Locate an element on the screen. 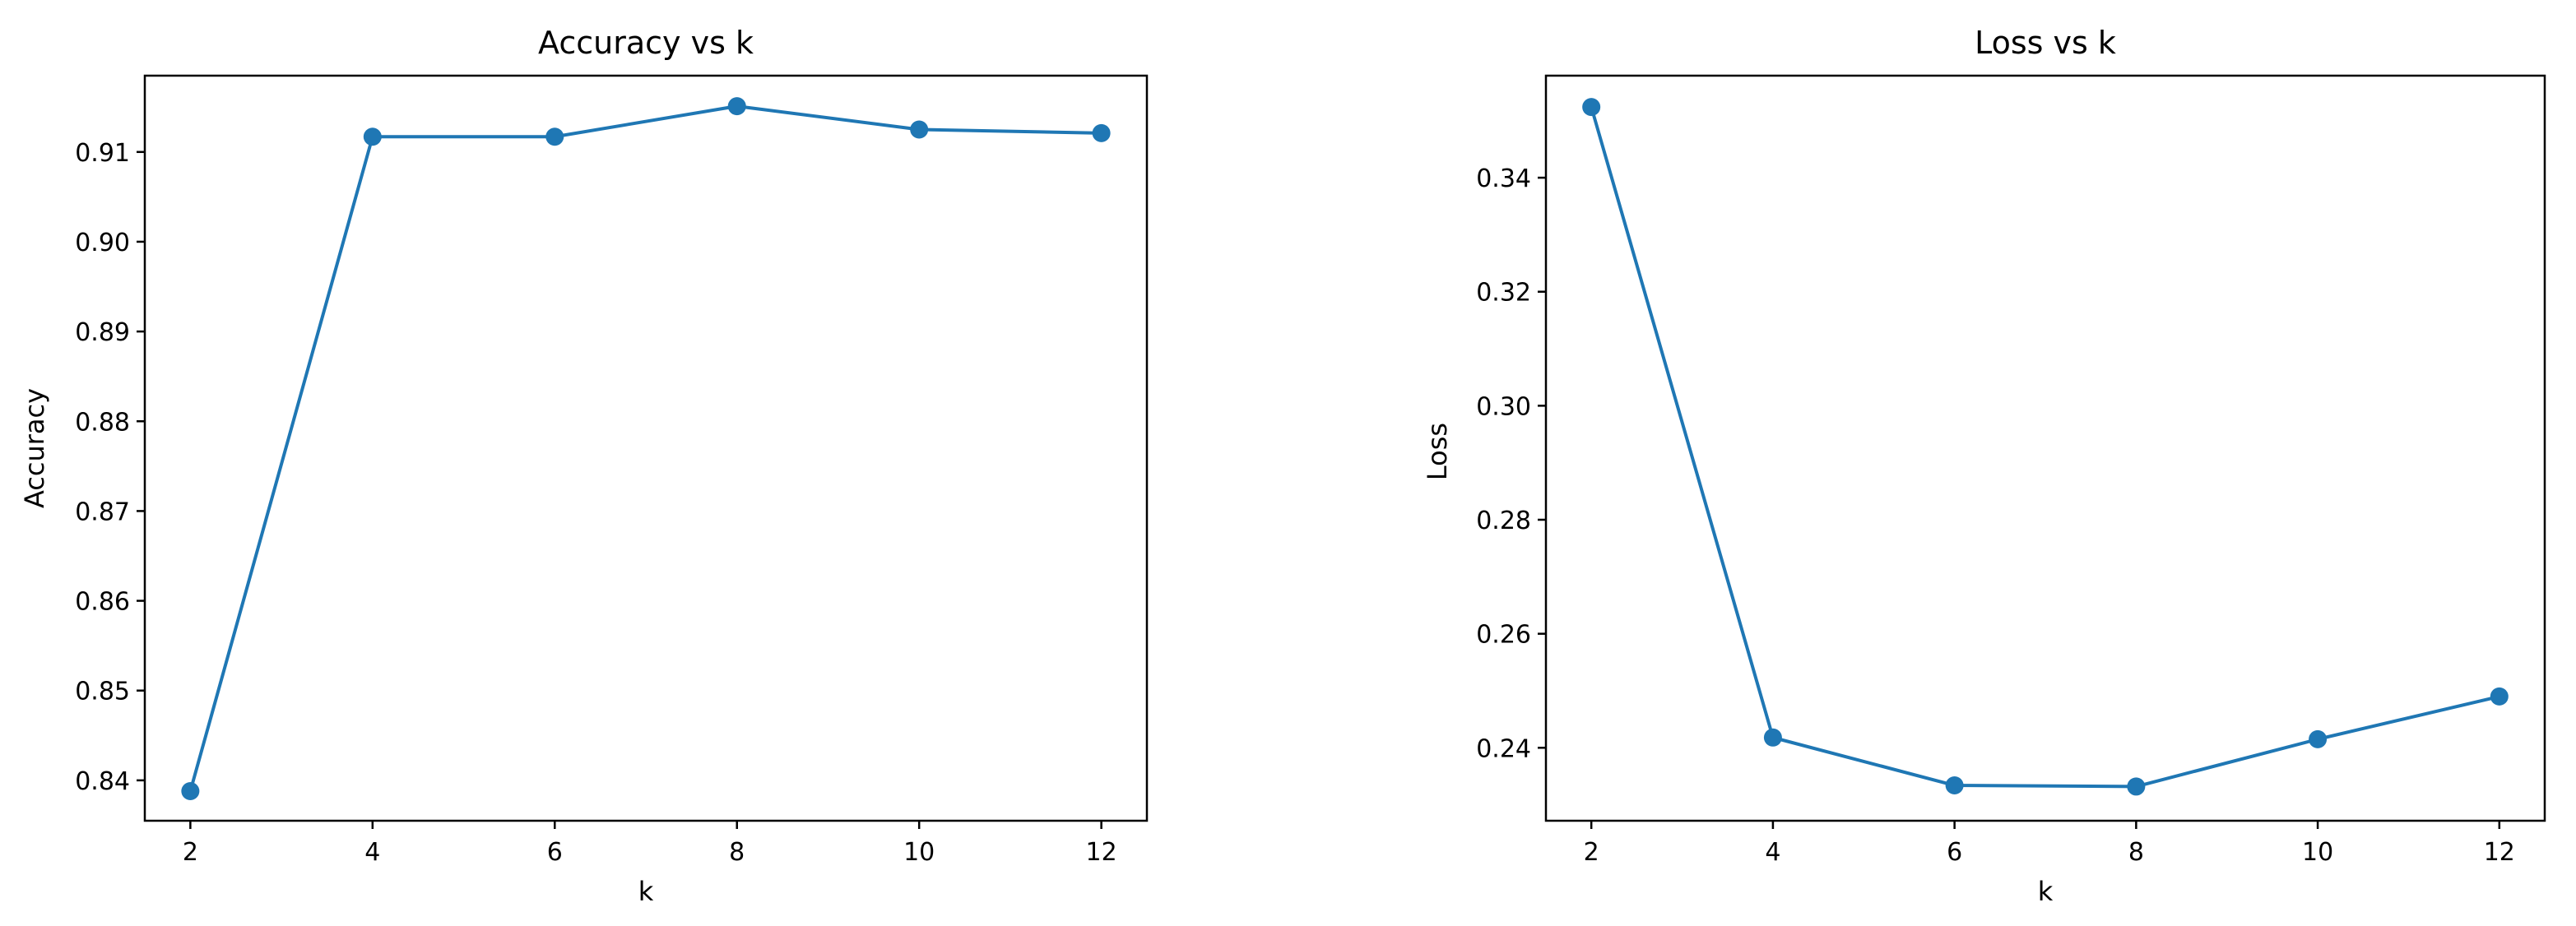 Image resolution: width=2576 pixels, height=926 pixels. y-tick-label: 0.24 is located at coordinates (1503, 748).